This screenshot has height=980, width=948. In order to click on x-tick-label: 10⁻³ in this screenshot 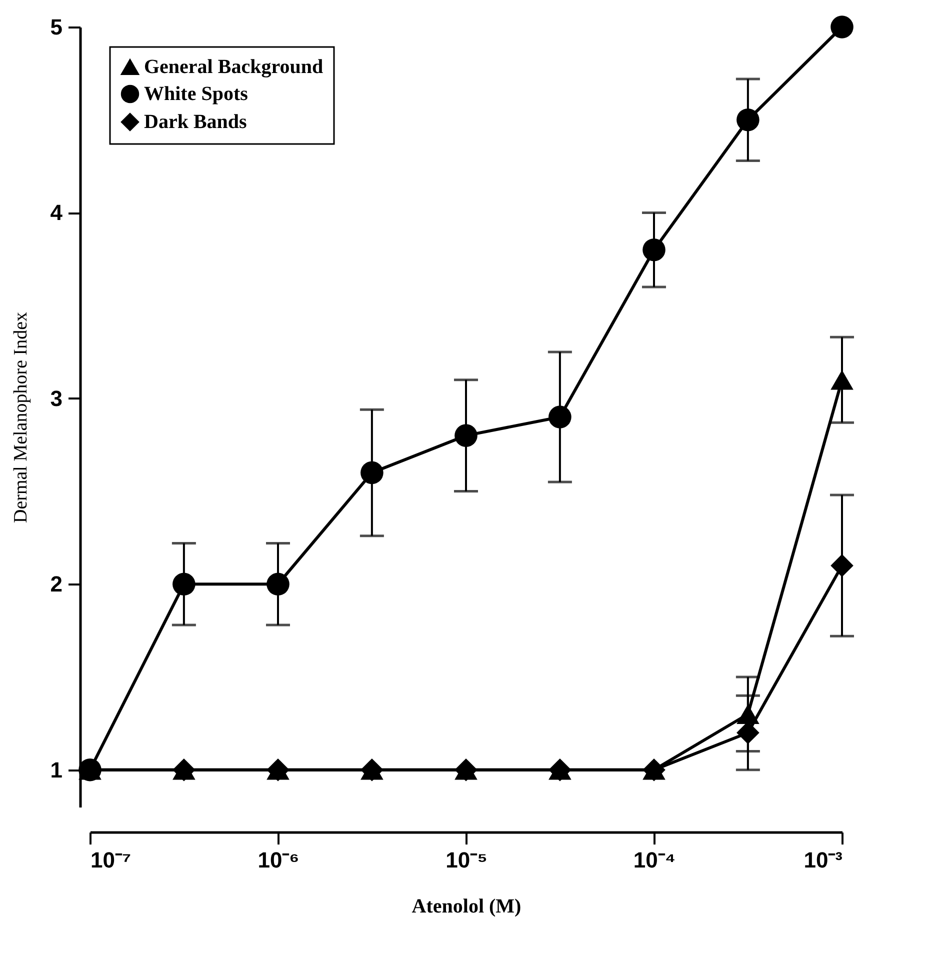, I will do `click(823, 860)`.